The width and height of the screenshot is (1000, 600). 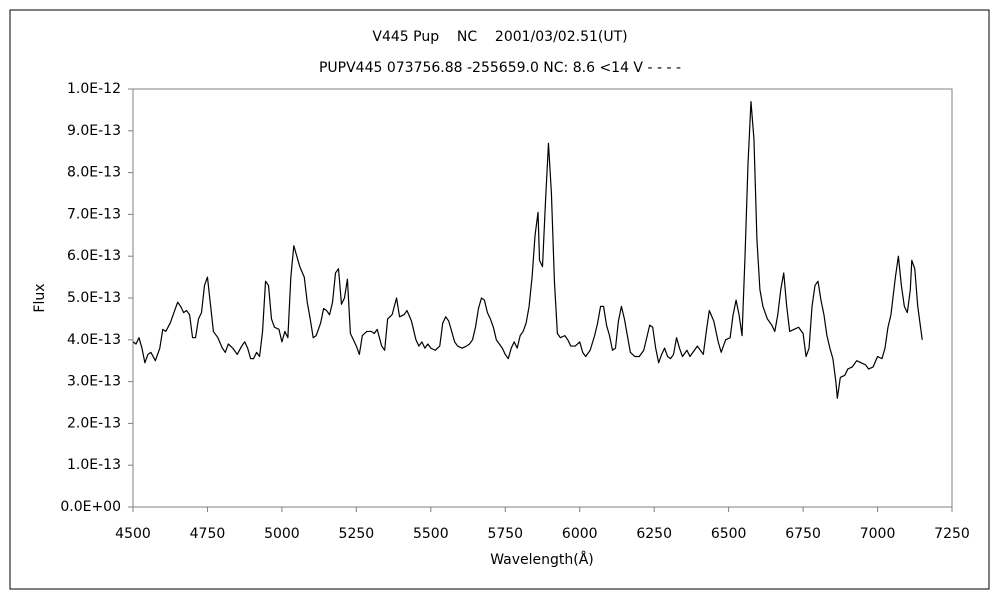 What do you see at coordinates (803, 534) in the screenshot?
I see `x-tick-label: 6750` at bounding box center [803, 534].